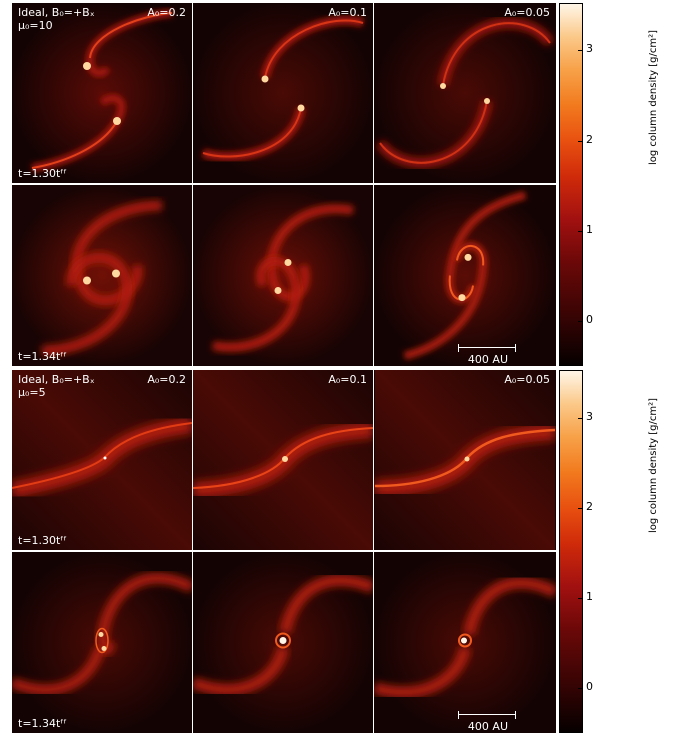 The image size is (673, 736). Describe the element at coordinates (283, 275) in the screenshot. I see `panel-top-r2c2` at that location.